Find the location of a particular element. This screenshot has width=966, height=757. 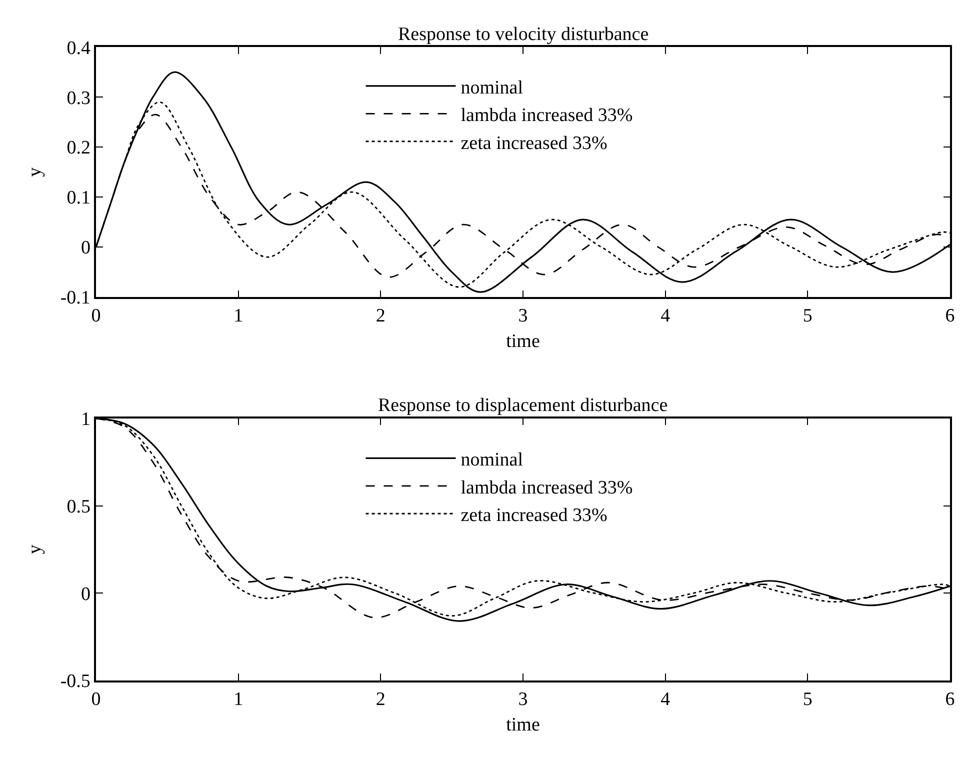

y-tick-label: 0.1 is located at coordinates (78, 198).